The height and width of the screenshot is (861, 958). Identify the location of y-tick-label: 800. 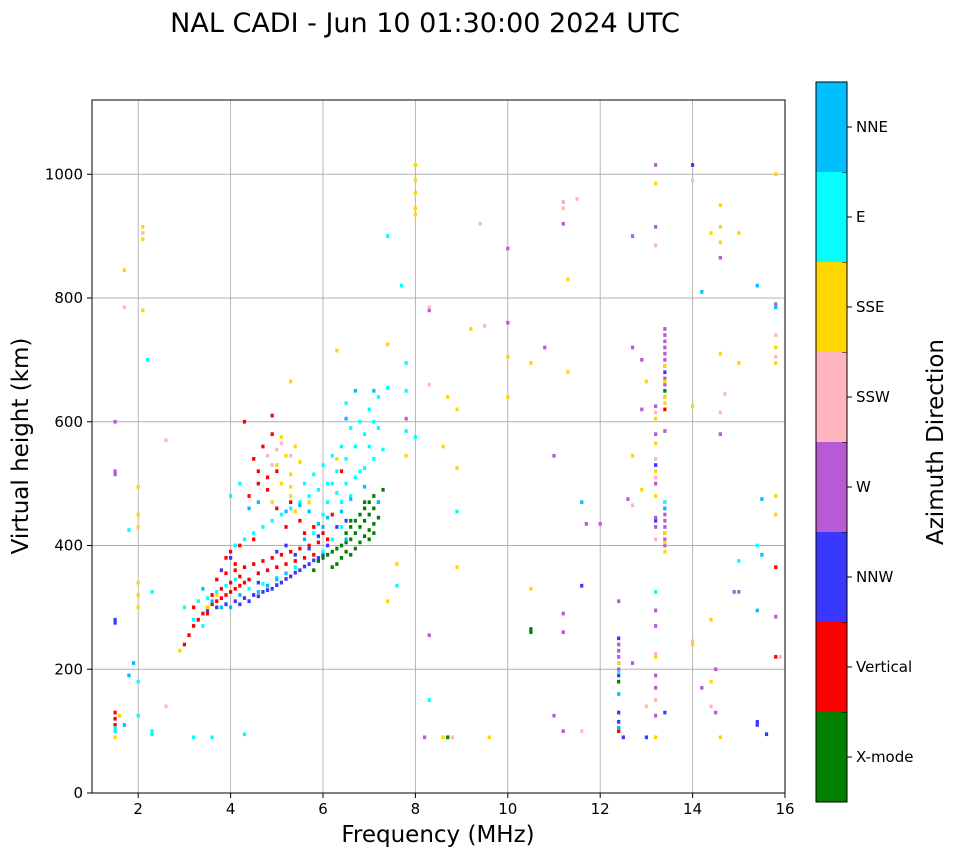
(68, 298).